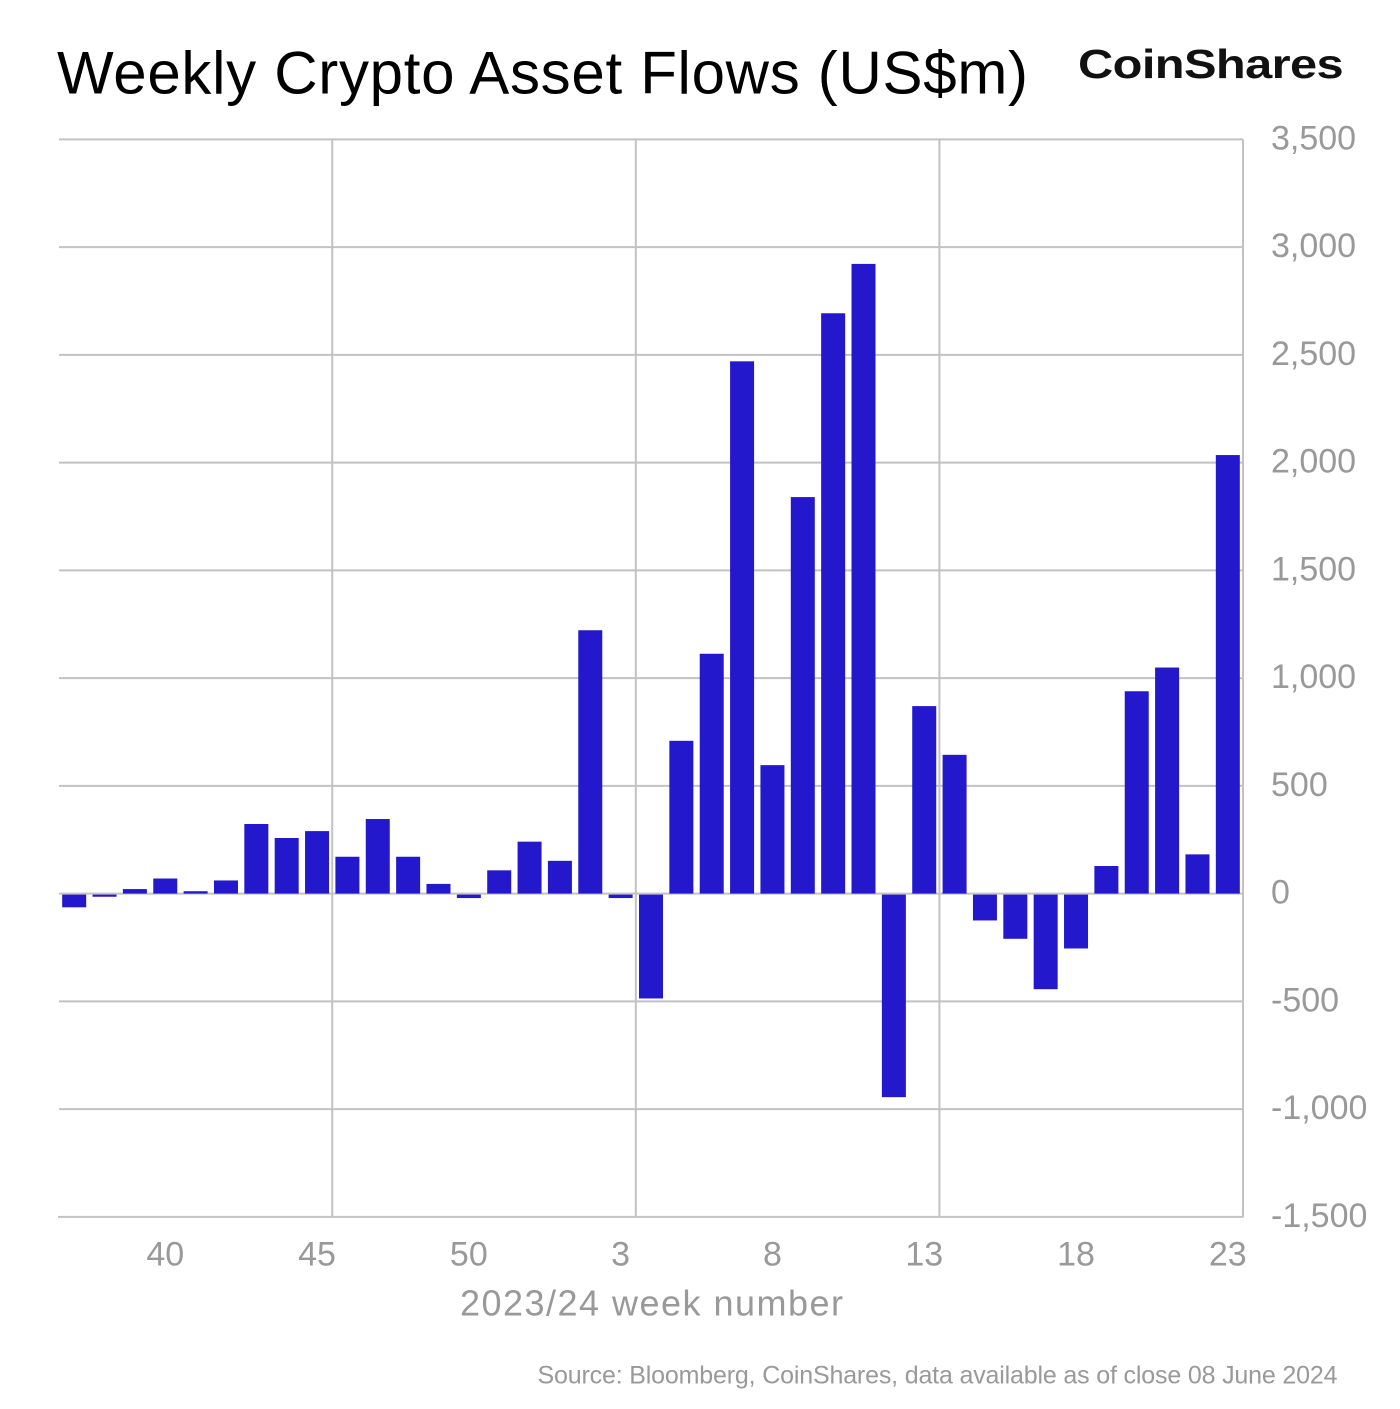  I want to click on svg-text: 500, so click(1299, 785).